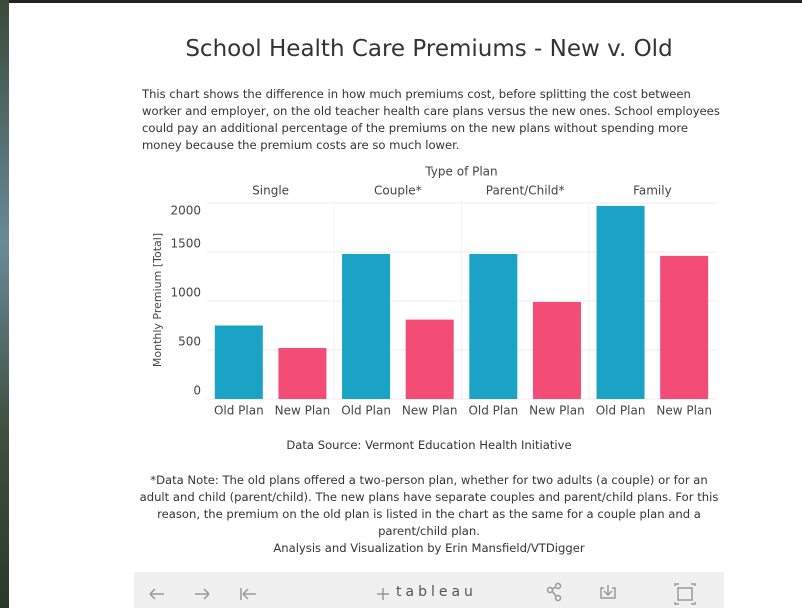 This screenshot has width=802, height=608. What do you see at coordinates (189, 341) in the screenshot?
I see `y-tick-label: 500` at bounding box center [189, 341].